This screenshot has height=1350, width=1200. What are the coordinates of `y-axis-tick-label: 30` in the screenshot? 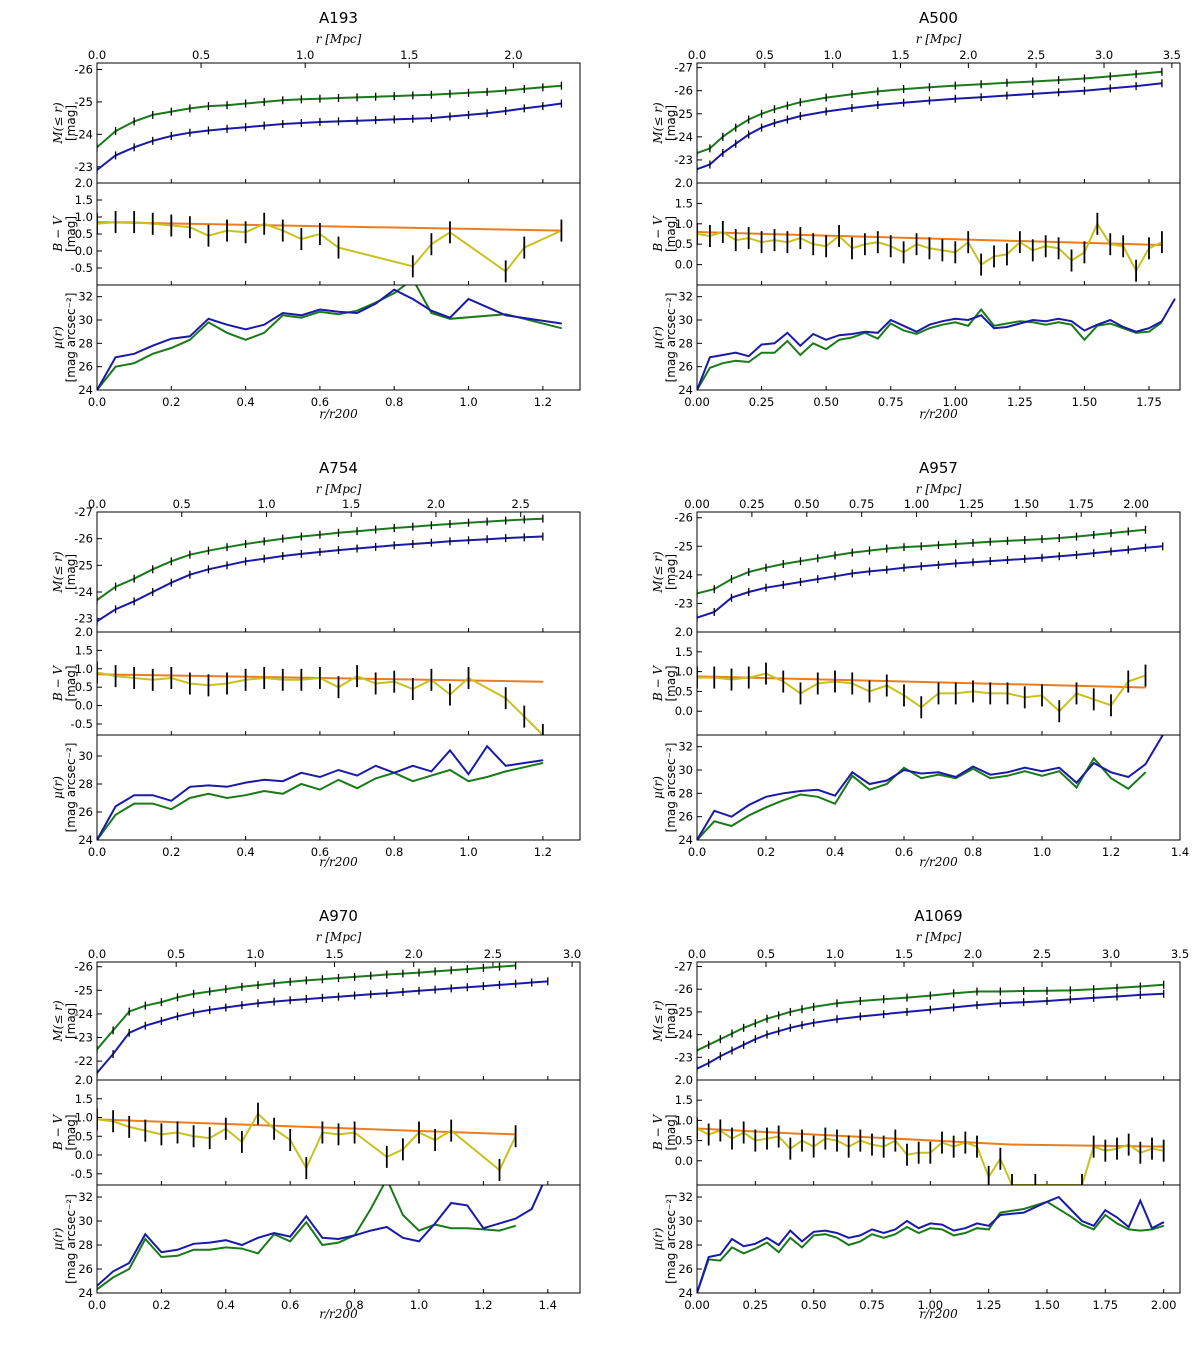 It's located at (685, 320).